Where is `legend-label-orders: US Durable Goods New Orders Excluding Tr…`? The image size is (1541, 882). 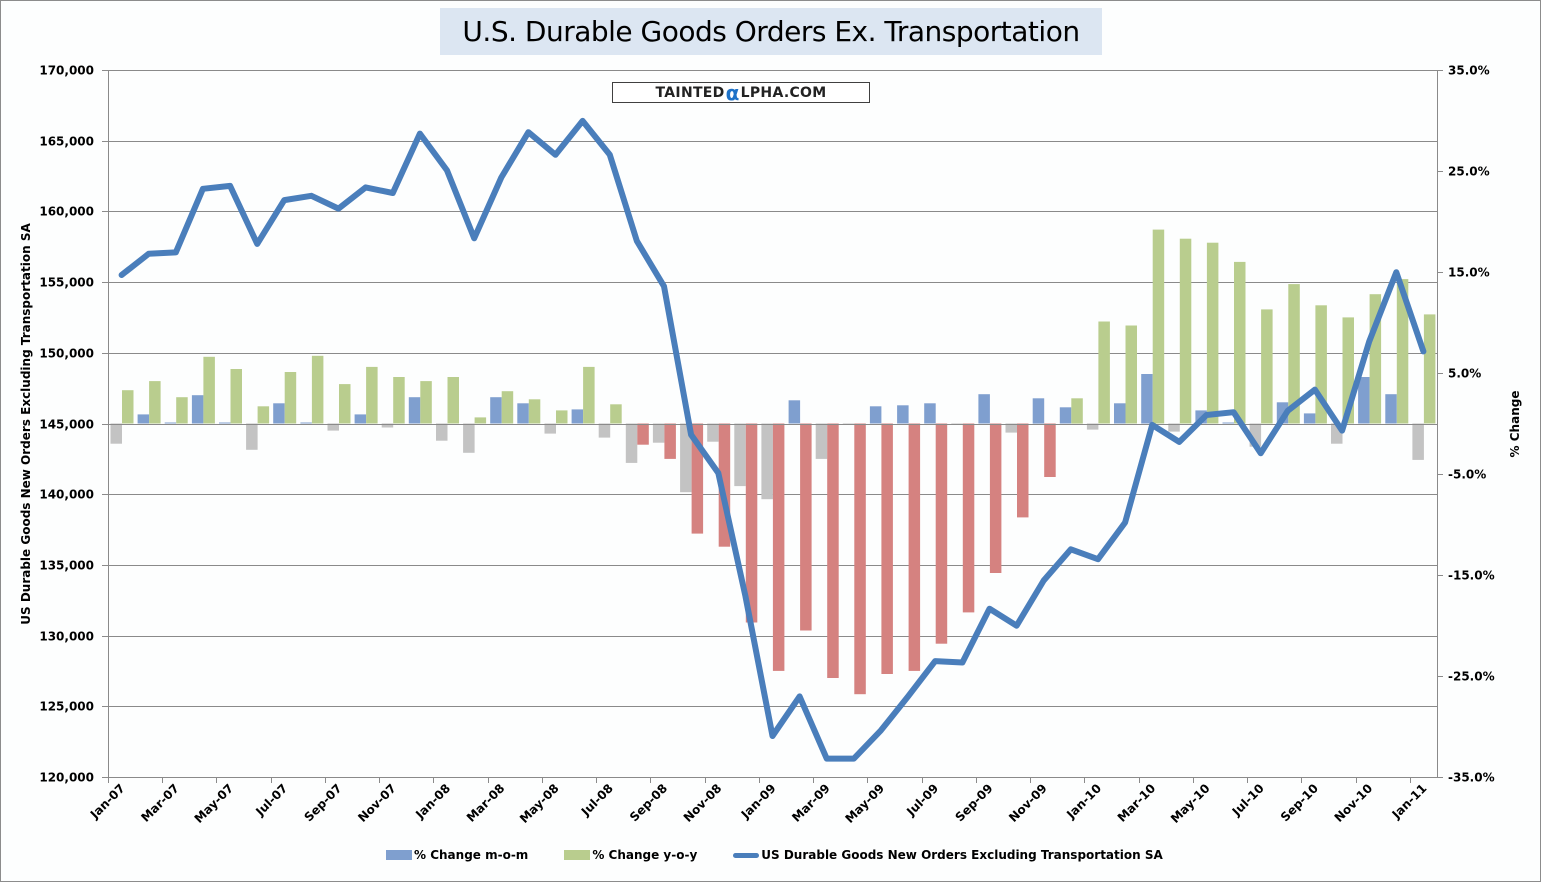
legend-label-orders: US Durable Goods New Orders Excluding Tr… is located at coordinates (962, 855).